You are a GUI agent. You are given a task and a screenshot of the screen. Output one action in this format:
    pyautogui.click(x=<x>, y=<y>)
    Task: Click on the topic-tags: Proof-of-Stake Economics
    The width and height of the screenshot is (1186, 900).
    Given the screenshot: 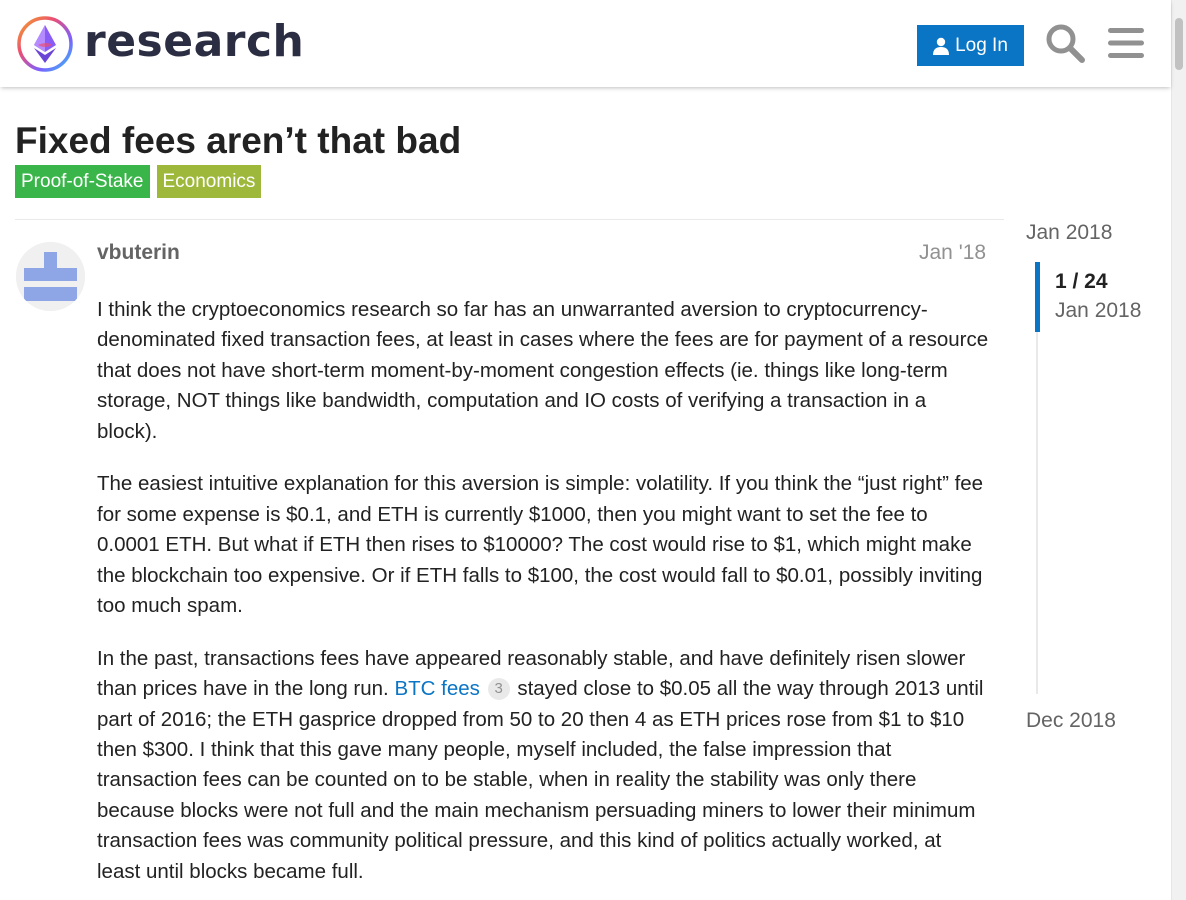 What is the action you would take?
    pyautogui.click(x=138, y=181)
    